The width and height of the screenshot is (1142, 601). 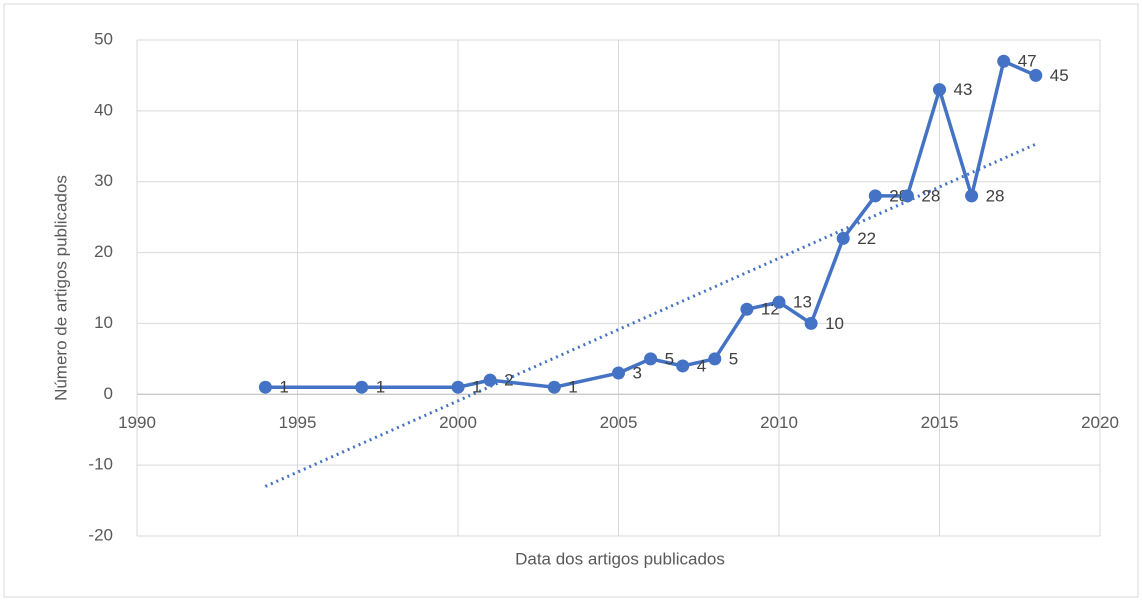 I want to click on y-axis-title: Número de artigos publicados, so click(x=60, y=288).